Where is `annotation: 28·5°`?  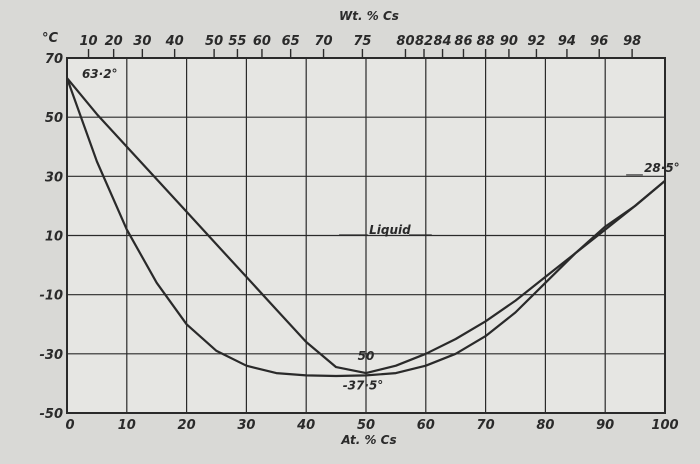 annotation: 28·5° is located at coordinates (662, 168).